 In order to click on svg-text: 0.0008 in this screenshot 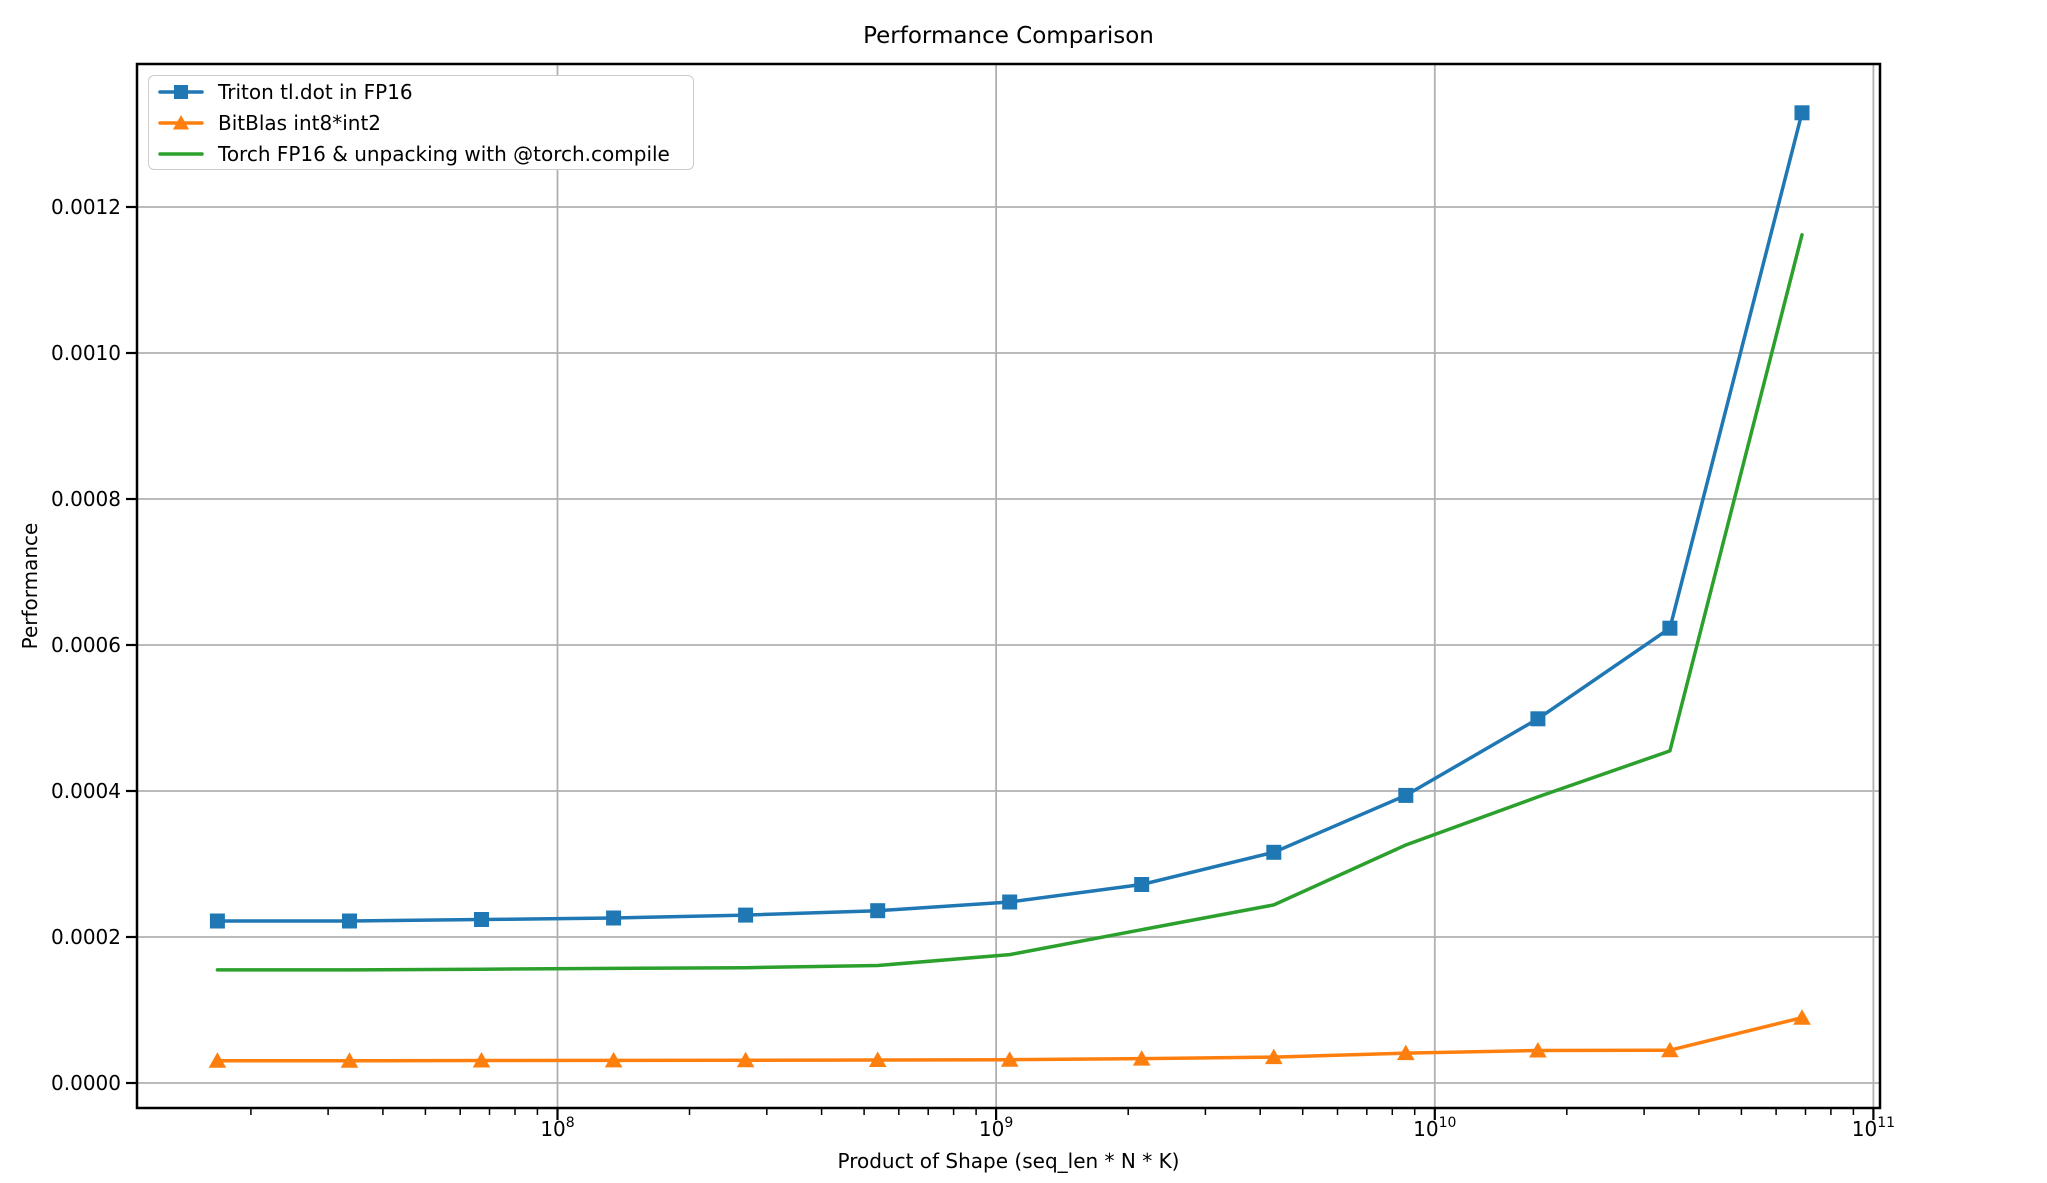, I will do `click(86, 499)`.